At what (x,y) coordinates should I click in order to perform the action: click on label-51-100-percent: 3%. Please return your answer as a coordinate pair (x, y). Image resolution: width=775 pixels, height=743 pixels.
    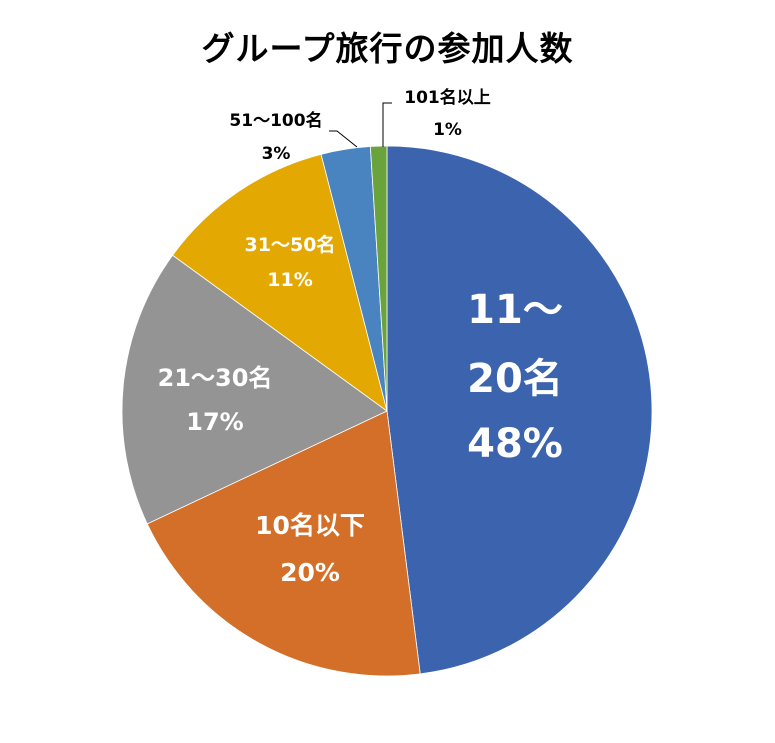
    Looking at the image, I should click on (276, 154).